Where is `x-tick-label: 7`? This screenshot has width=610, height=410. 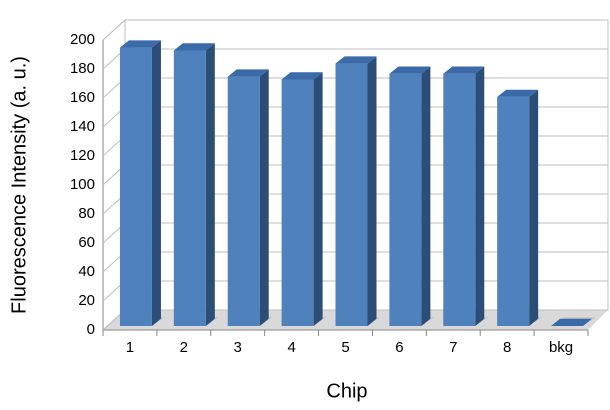 x-tick-label: 7 is located at coordinates (453, 347).